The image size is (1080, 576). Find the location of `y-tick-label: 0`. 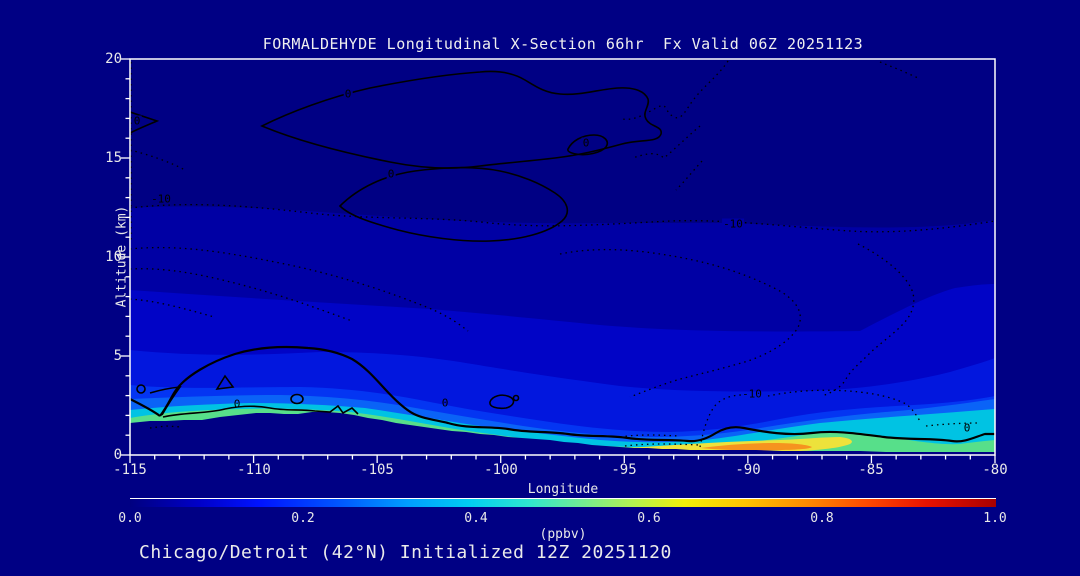

y-tick-label: 0 is located at coordinates (117, 455).